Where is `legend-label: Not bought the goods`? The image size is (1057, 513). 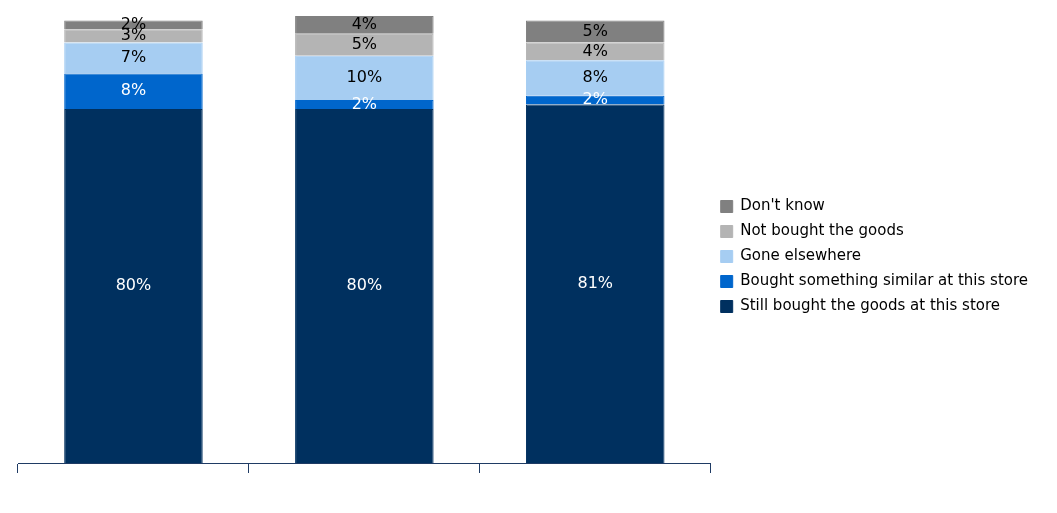 legend-label: Not bought the goods is located at coordinates (822, 230).